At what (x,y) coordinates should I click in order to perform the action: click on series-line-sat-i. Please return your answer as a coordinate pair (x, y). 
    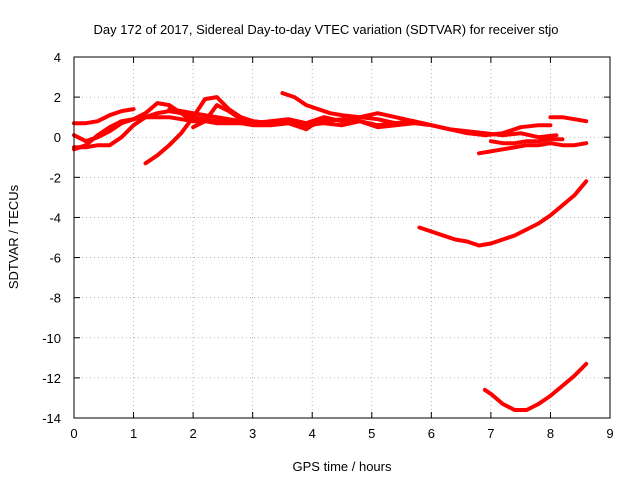
    Looking at the image, I should click on (533, 148).